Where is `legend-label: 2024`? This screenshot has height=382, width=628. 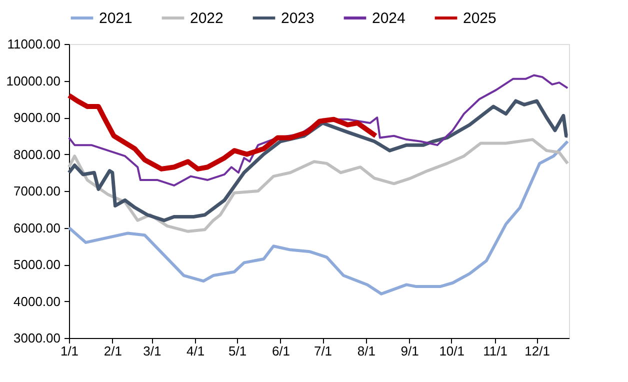 legend-label: 2024 is located at coordinates (389, 18).